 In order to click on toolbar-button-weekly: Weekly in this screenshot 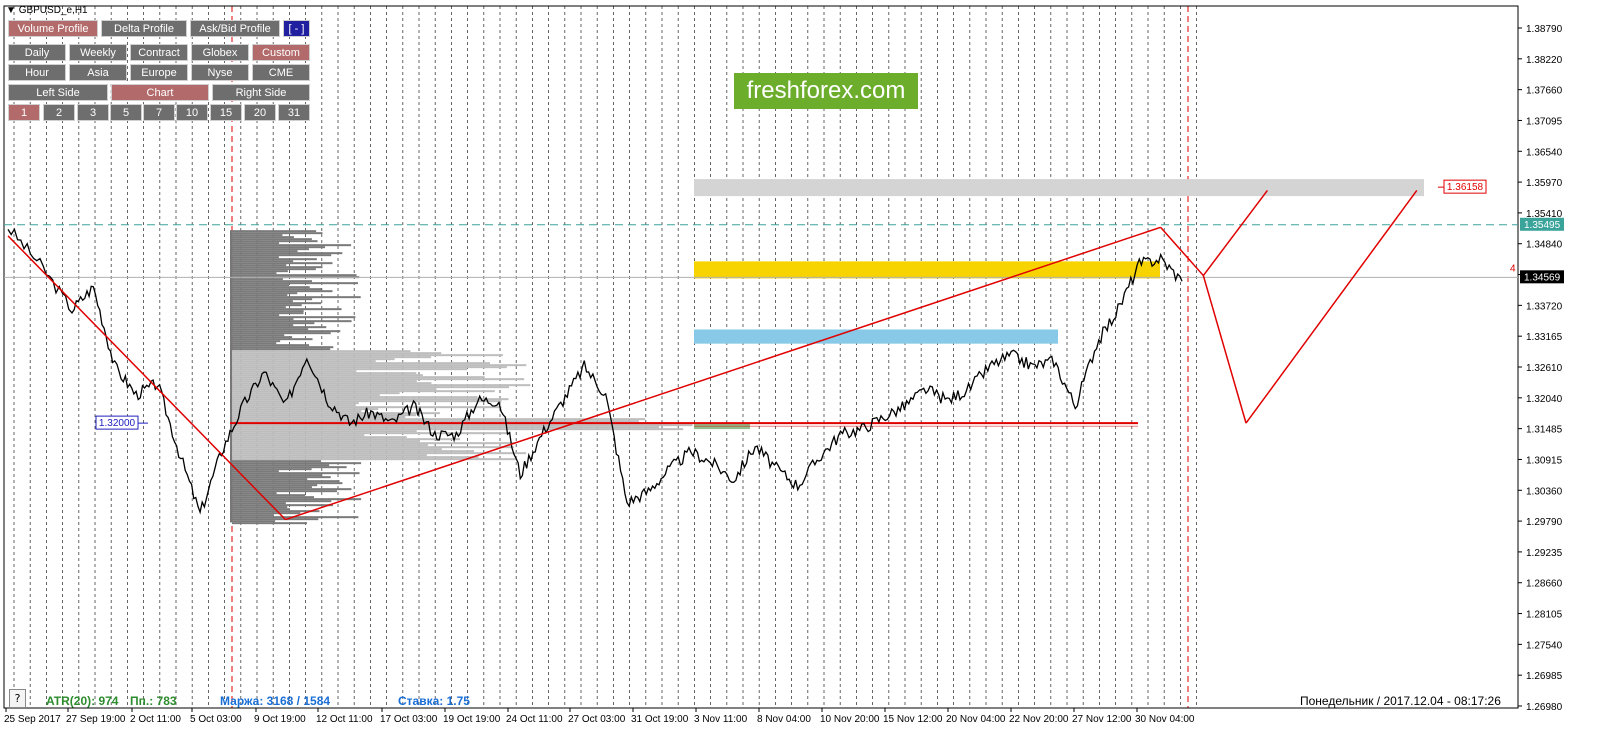, I will do `click(98, 52)`.